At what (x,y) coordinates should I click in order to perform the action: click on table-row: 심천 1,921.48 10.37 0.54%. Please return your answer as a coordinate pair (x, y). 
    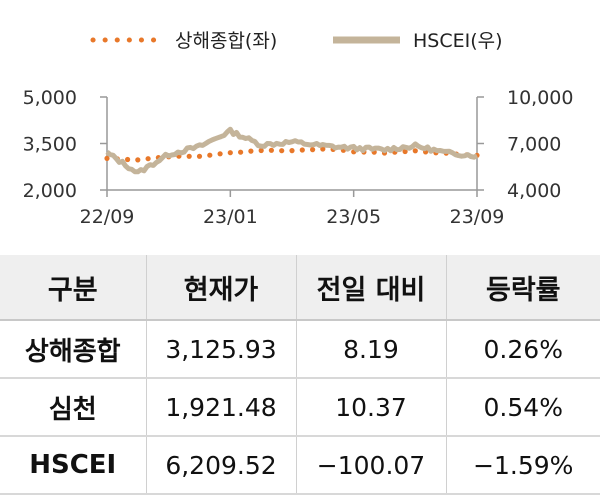
    Looking at the image, I should click on (300, 407).